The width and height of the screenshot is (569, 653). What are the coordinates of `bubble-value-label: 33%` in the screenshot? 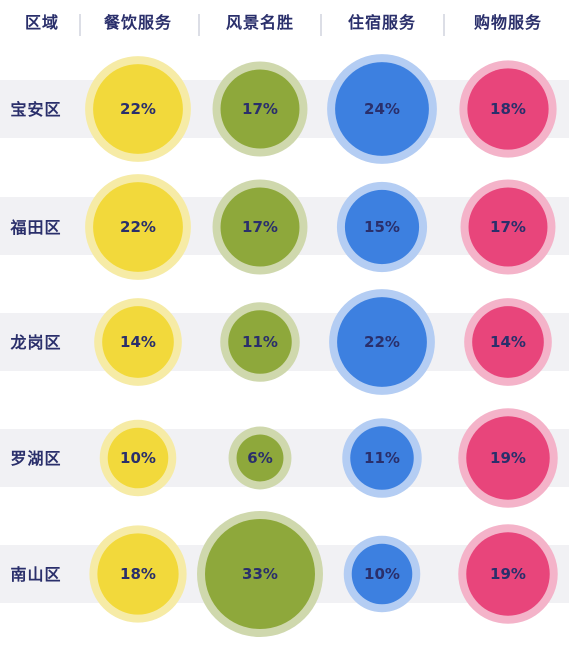 It's located at (260, 574).